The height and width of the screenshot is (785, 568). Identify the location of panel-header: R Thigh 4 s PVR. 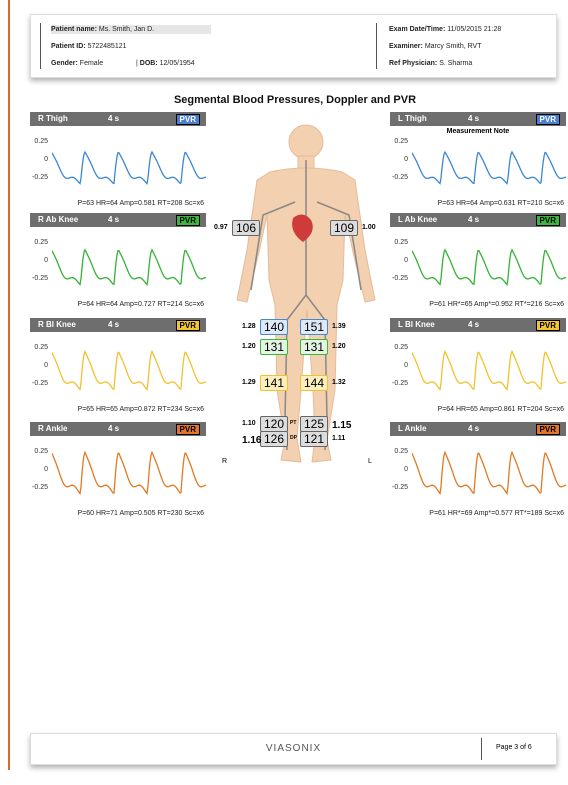
(118, 119).